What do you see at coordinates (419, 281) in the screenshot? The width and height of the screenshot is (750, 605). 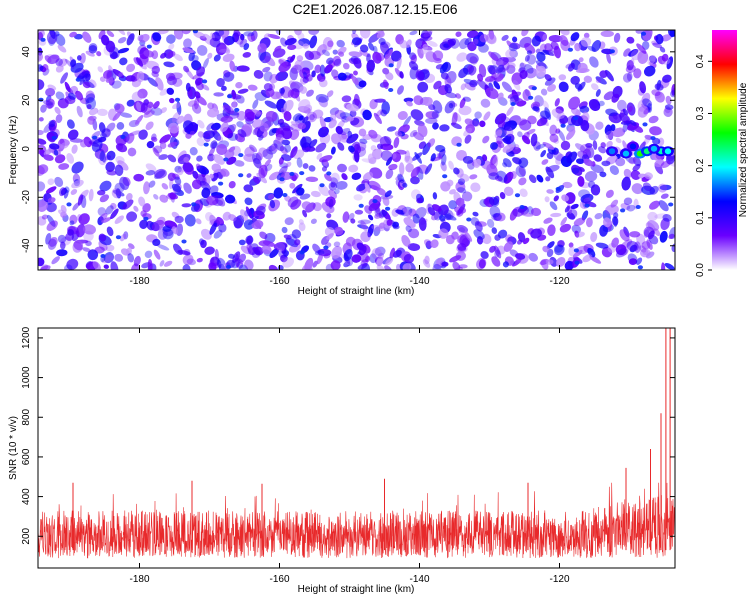 I see `spectrogram-x-tick-label: -140` at bounding box center [419, 281].